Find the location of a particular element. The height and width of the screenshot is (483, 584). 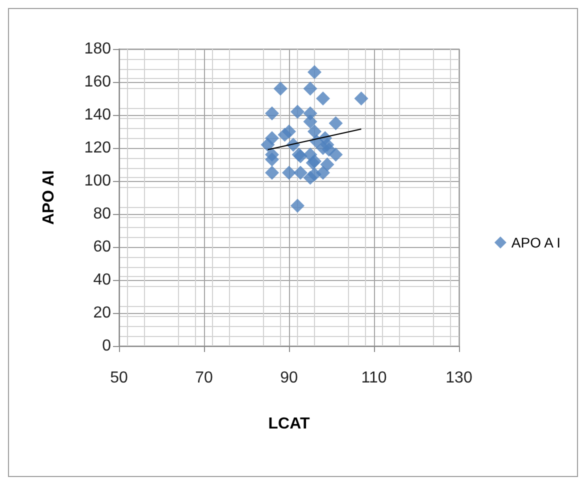

x-tick-label: 50 is located at coordinates (119, 378).